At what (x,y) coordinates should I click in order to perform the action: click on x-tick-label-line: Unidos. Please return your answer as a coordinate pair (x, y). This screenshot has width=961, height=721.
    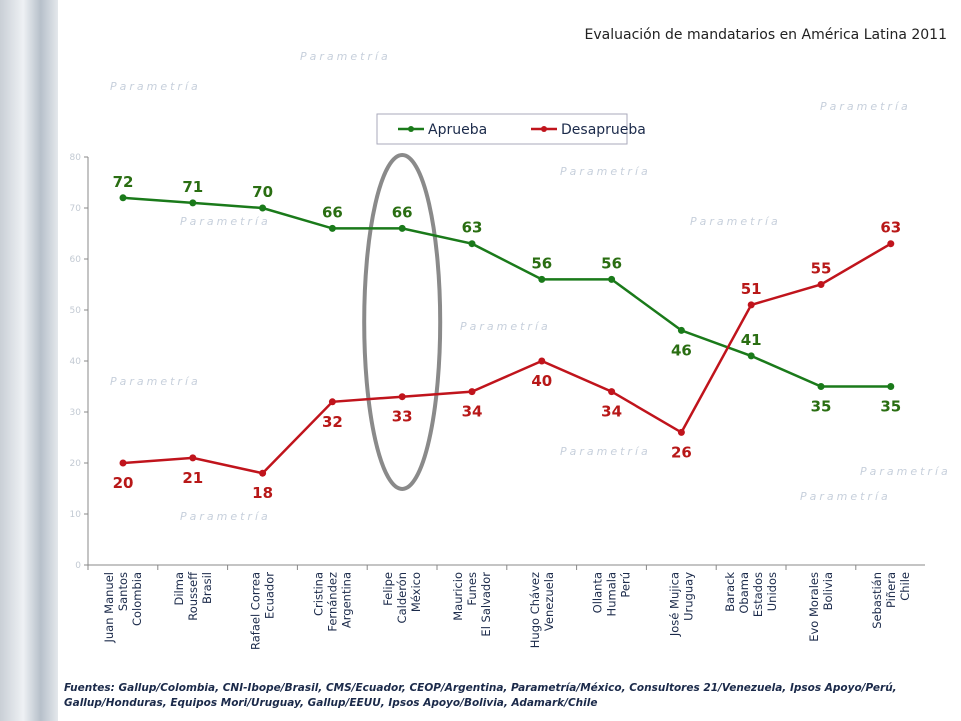
    Looking at the image, I should click on (772, 591).